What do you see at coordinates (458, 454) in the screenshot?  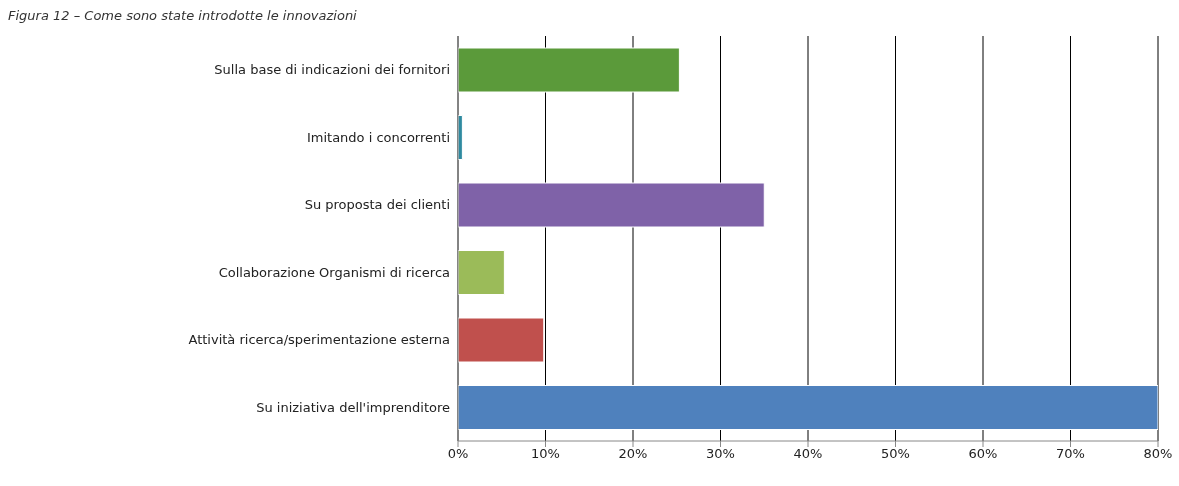 I see `x-tick-label: 0%` at bounding box center [458, 454].